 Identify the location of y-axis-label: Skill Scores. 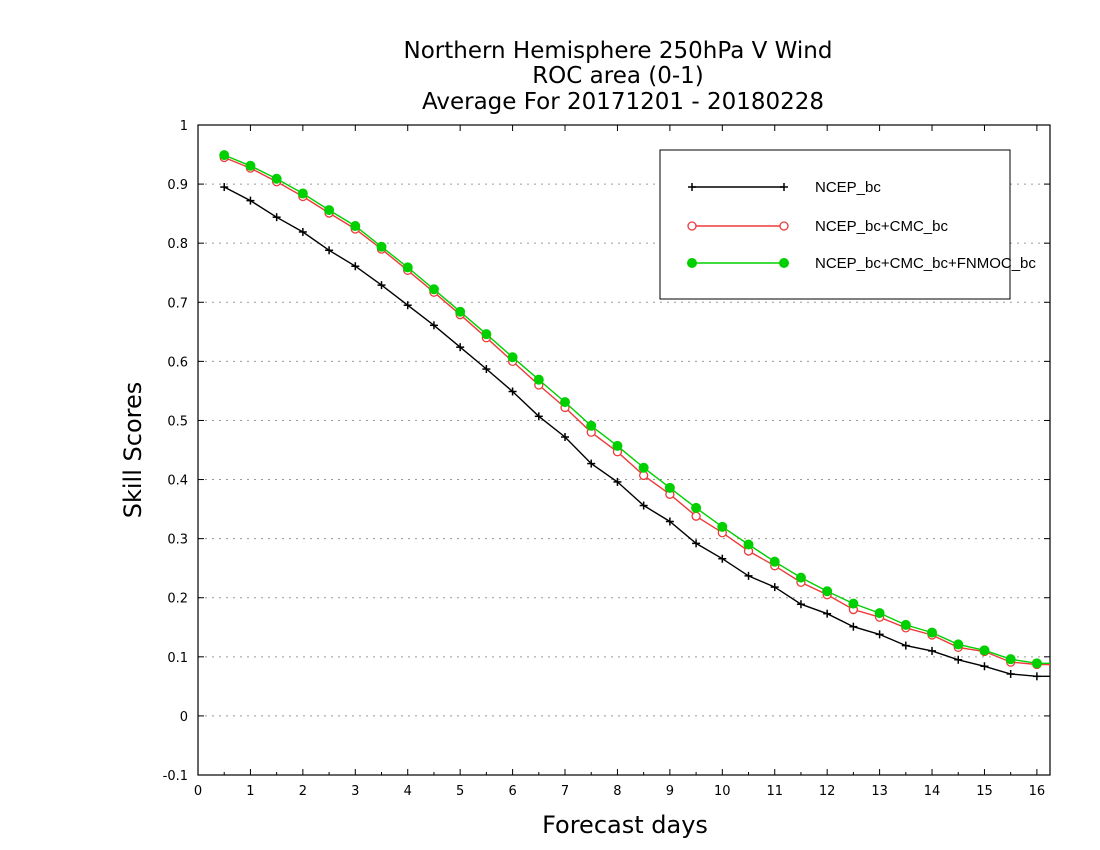
(133, 450).